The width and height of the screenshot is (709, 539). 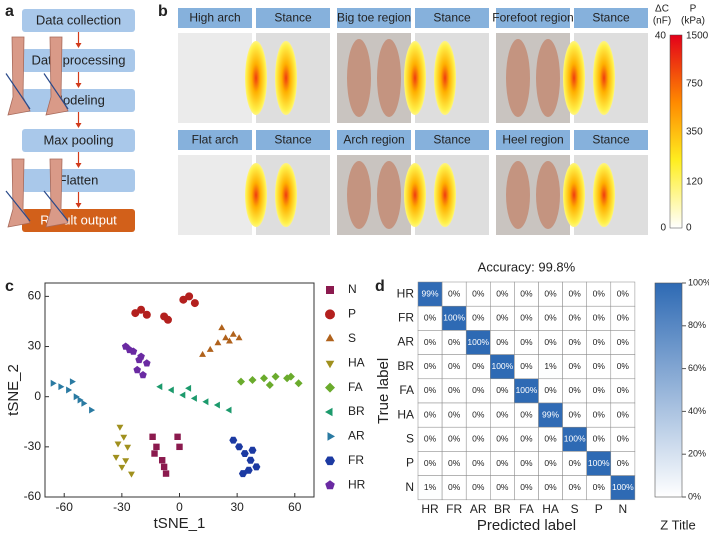 I want to click on legend-label: FA, so click(x=355, y=387).